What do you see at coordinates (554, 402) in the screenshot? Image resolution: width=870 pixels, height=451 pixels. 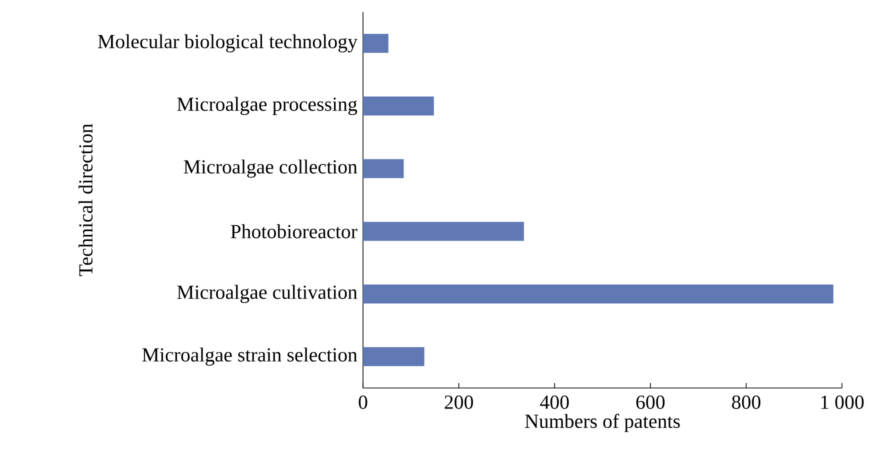 I see `x-tick-label: 400` at bounding box center [554, 402].